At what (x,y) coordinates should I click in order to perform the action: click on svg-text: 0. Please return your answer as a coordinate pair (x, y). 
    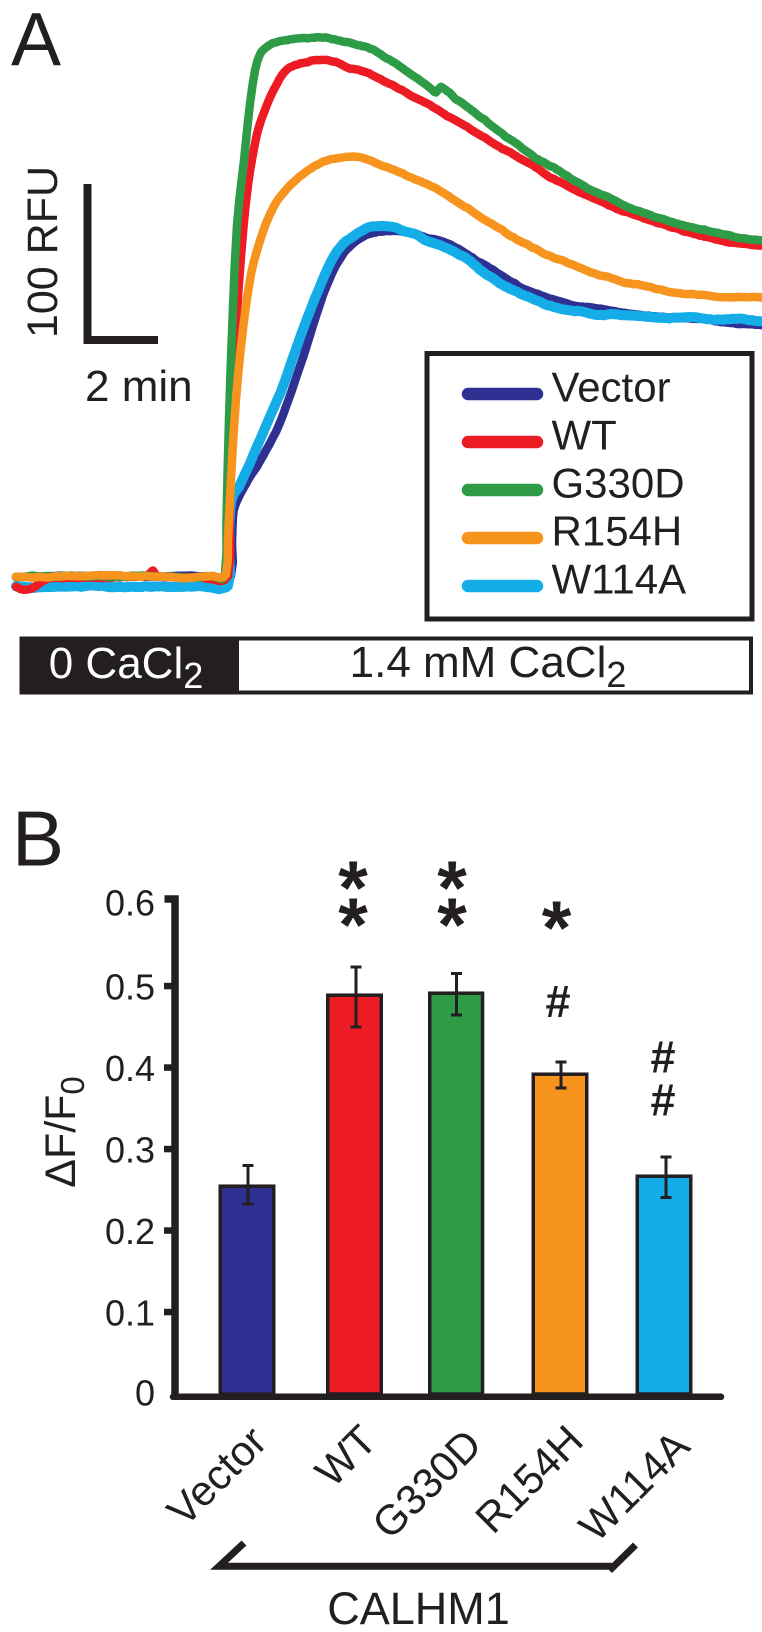
    Looking at the image, I should click on (145, 1393).